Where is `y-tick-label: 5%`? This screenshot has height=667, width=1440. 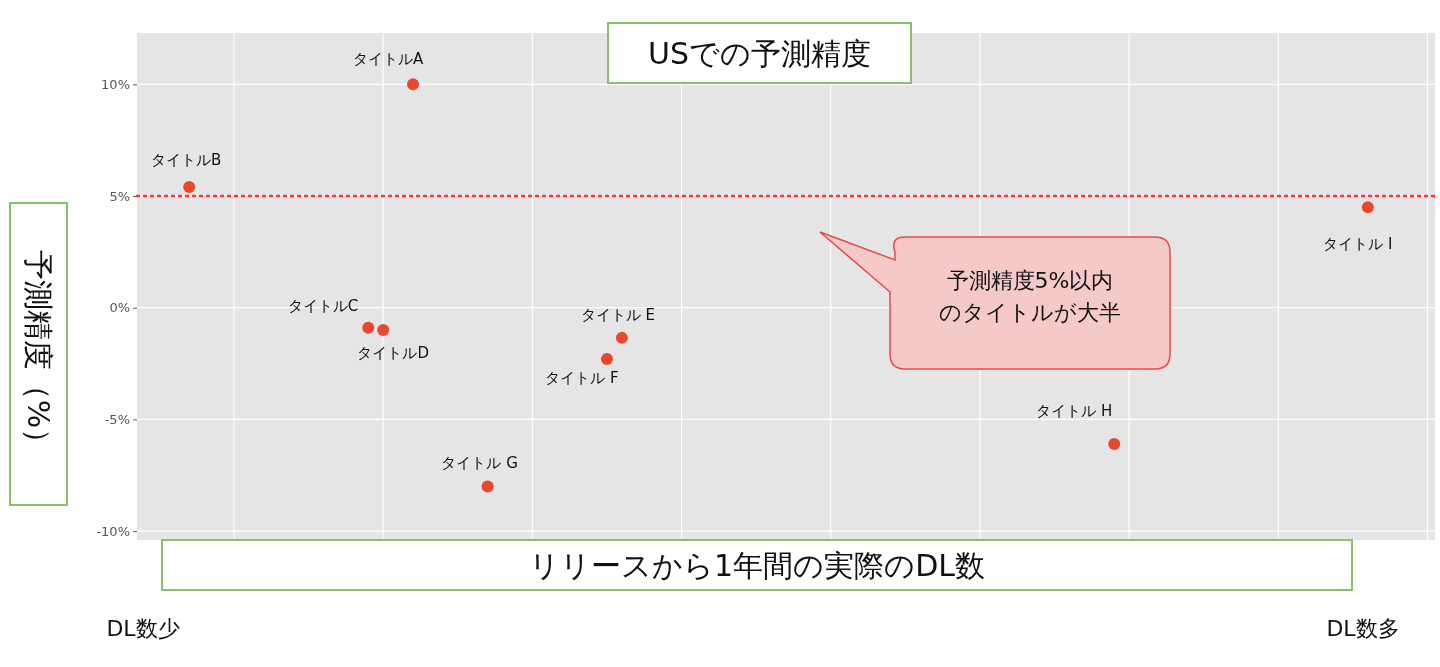
y-tick-label: 5% is located at coordinates (119, 196).